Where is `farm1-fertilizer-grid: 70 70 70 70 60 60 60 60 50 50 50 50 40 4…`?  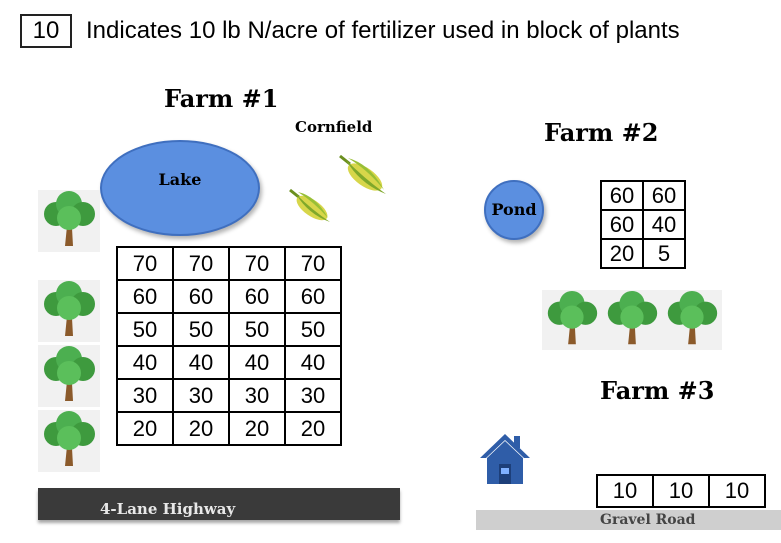
farm1-fertilizer-grid: 70 70 70 70 60 60 60 60 50 50 50 50 40 4… is located at coordinates (229, 346).